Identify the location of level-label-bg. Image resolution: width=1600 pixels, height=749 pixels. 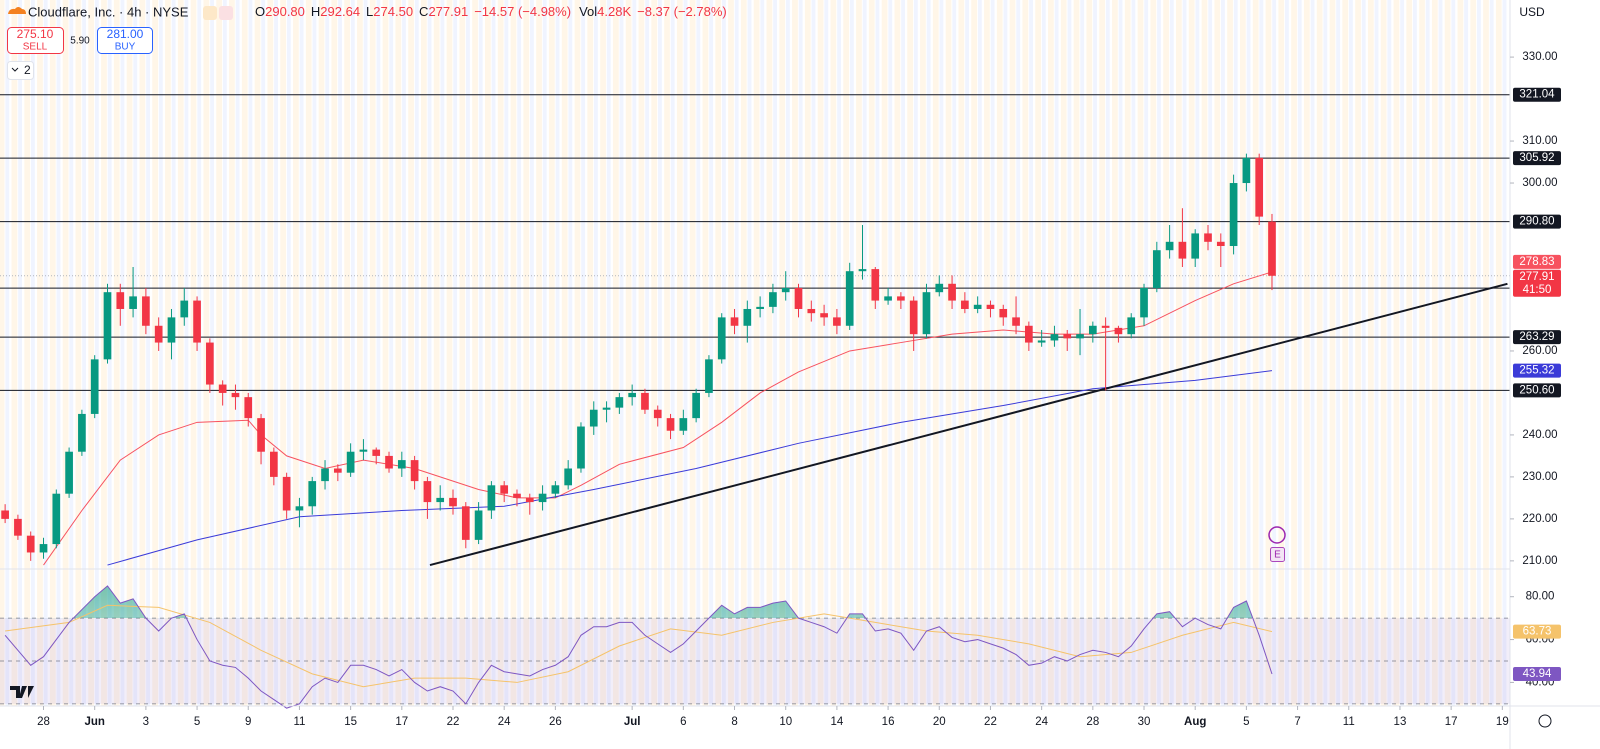
(1537, 390).